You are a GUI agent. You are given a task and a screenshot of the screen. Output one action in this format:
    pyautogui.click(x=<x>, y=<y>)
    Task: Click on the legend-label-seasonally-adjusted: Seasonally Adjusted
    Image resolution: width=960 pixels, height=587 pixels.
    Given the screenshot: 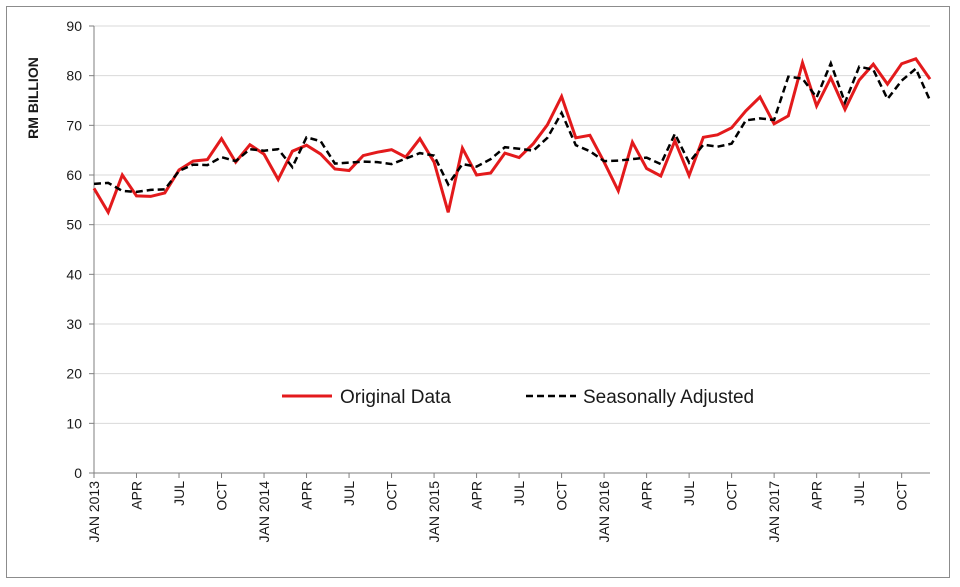 What is the action you would take?
    pyautogui.click(x=668, y=397)
    